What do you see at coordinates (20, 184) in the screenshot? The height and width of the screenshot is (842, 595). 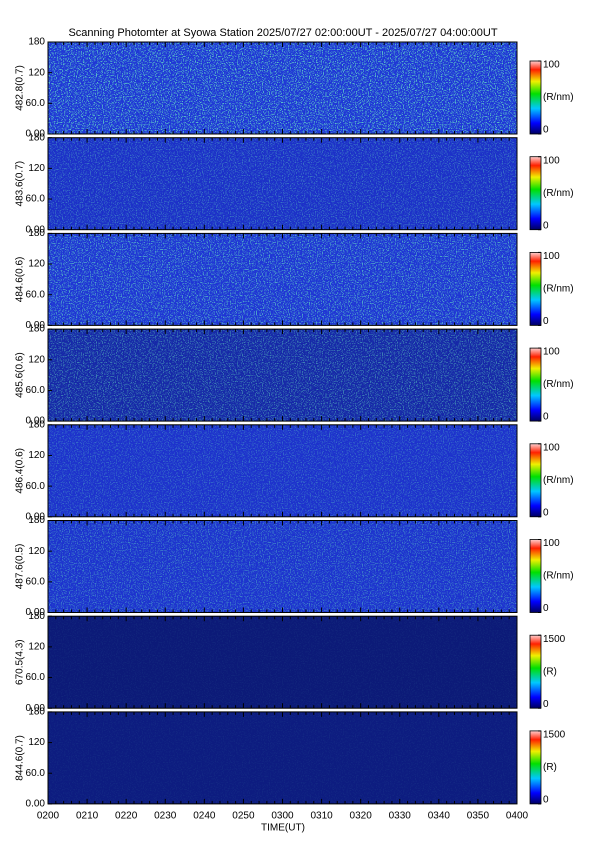 I see `y-axis-label: 483.6(0.7)` at bounding box center [20, 184].